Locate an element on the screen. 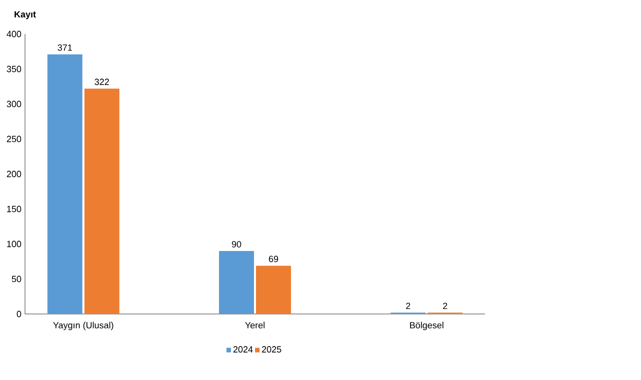 This screenshot has height=380, width=641. y-tick-label: 100 is located at coordinates (14, 244).